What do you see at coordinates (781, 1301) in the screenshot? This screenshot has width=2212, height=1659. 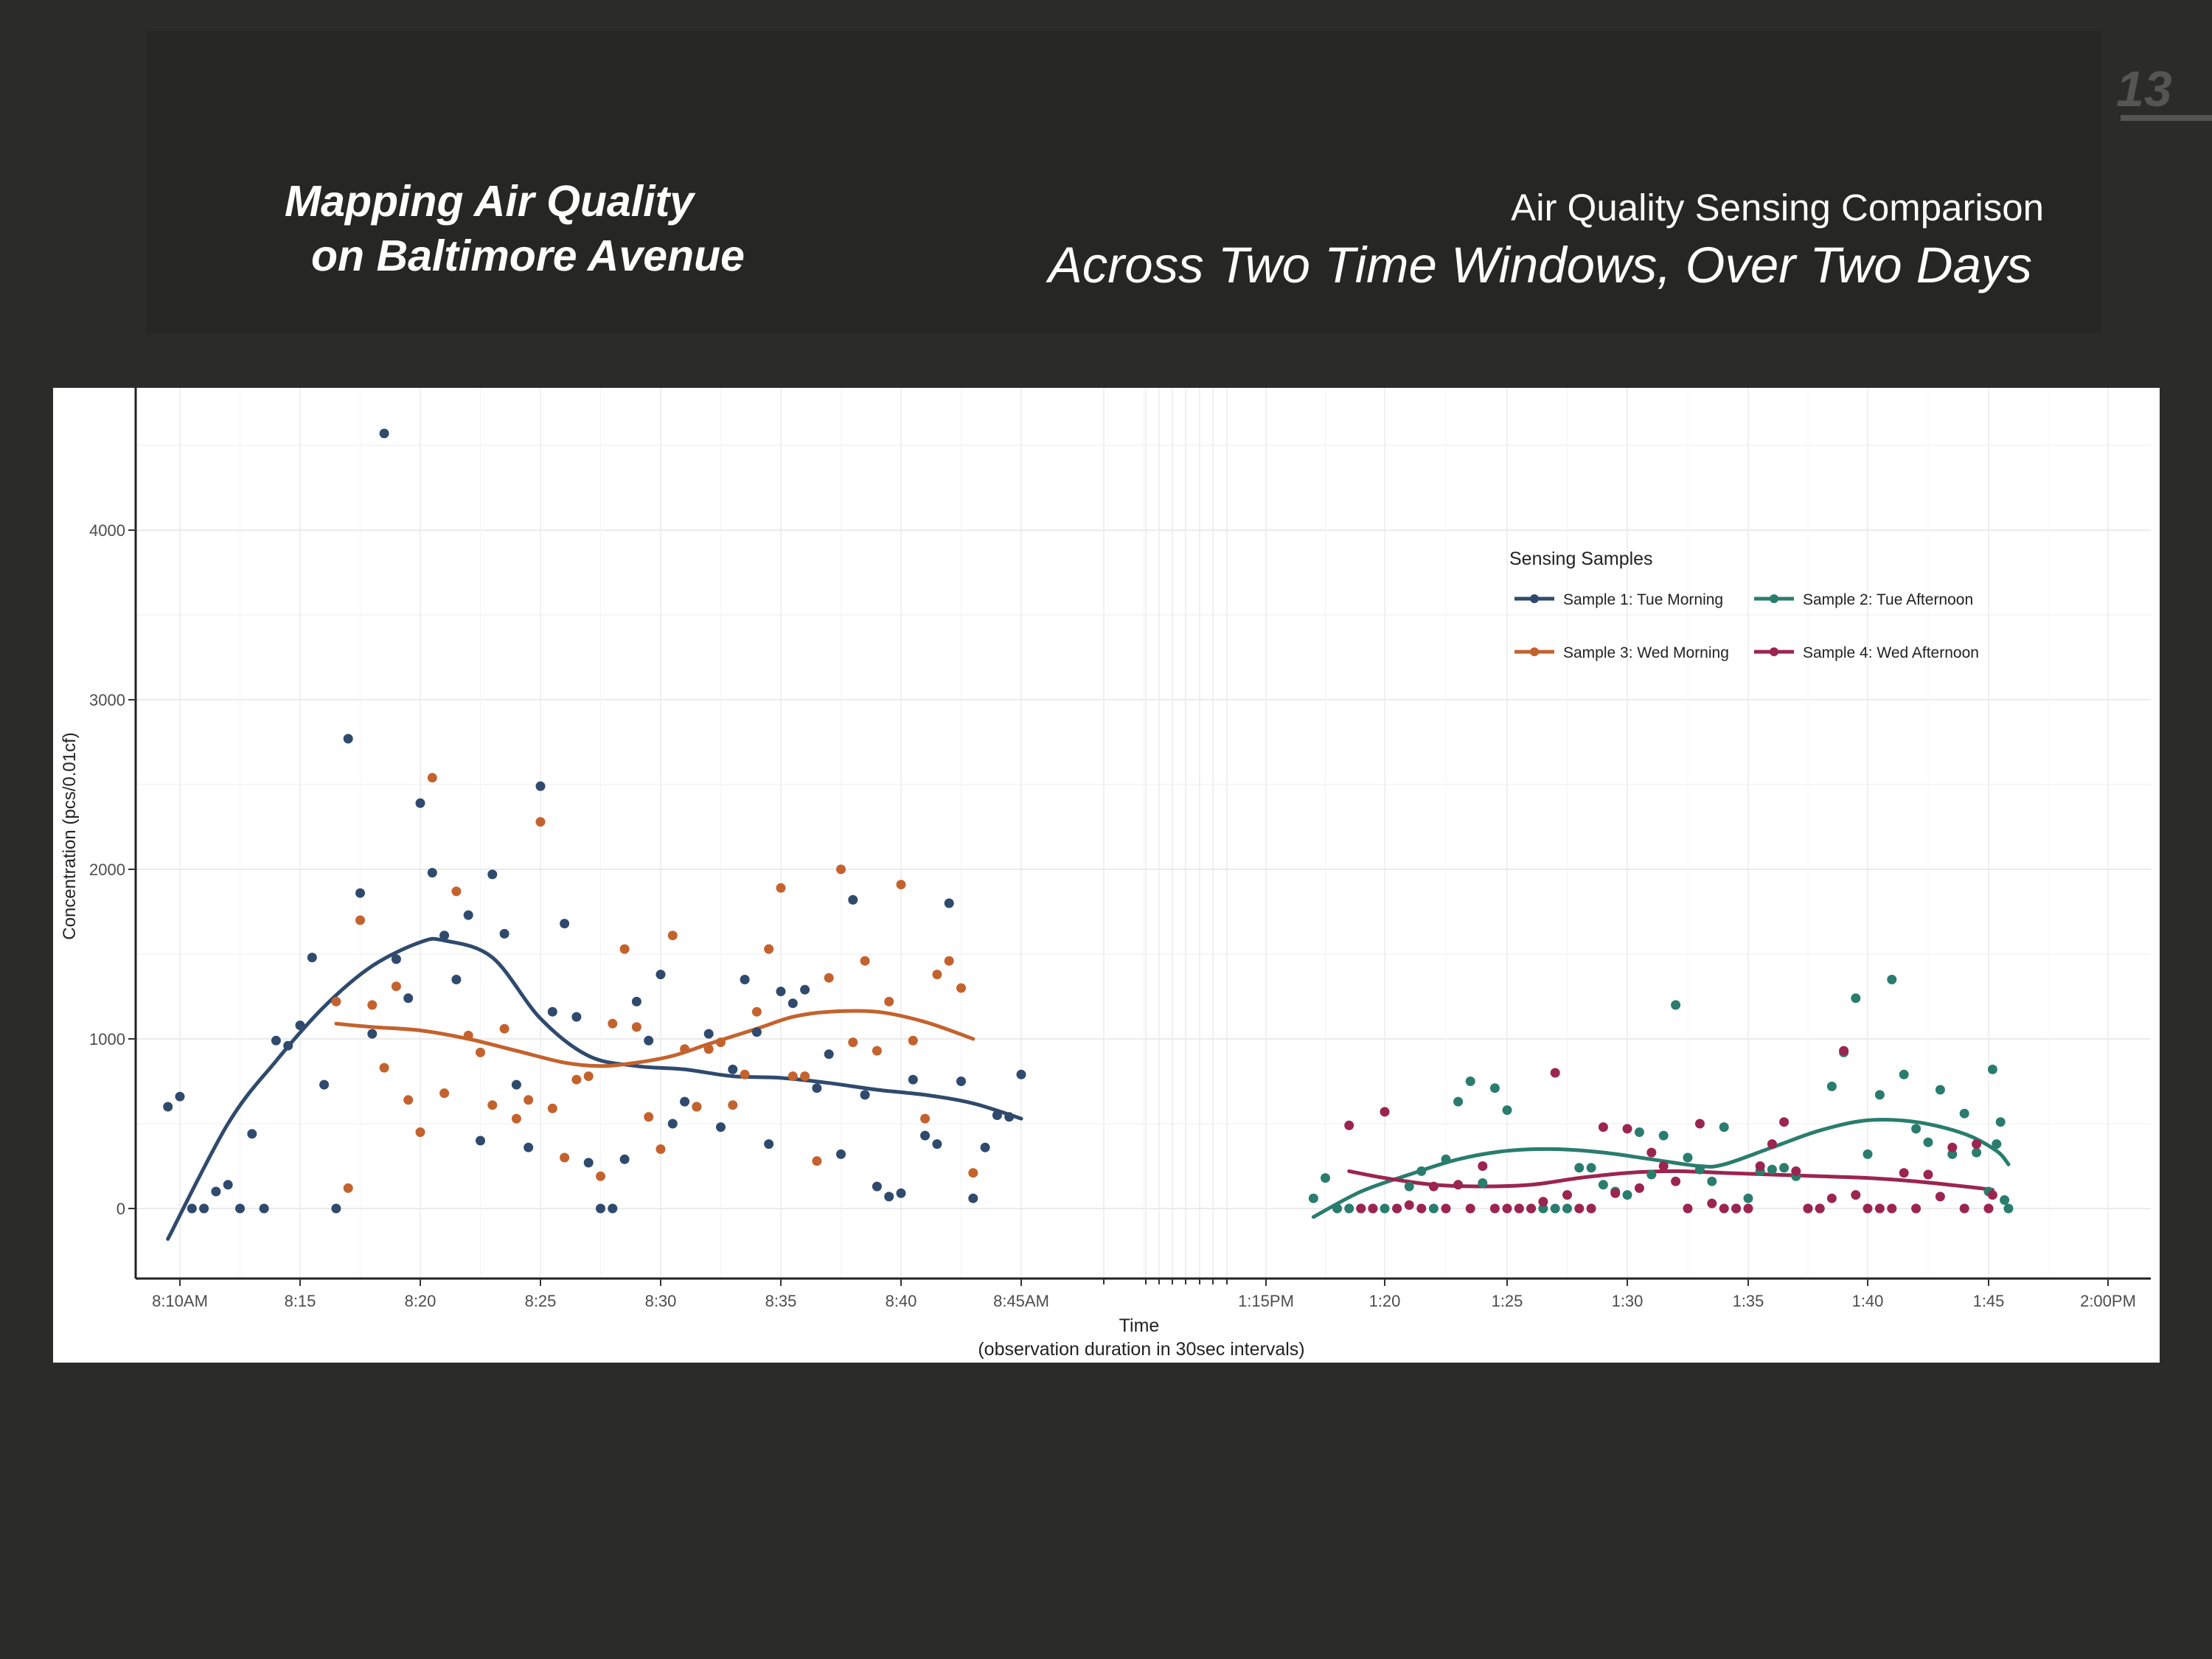 I see `x-tick-label: 8:35` at bounding box center [781, 1301].